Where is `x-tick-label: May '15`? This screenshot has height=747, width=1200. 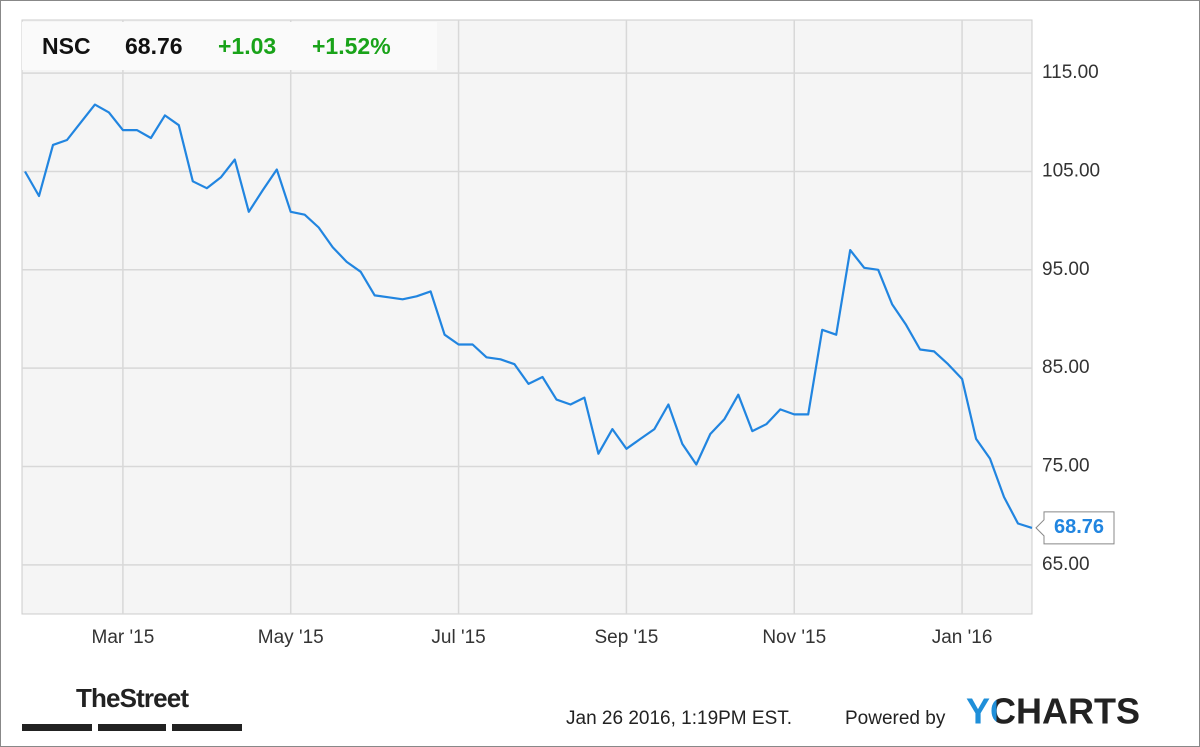 x-tick-label: May '15 is located at coordinates (291, 637).